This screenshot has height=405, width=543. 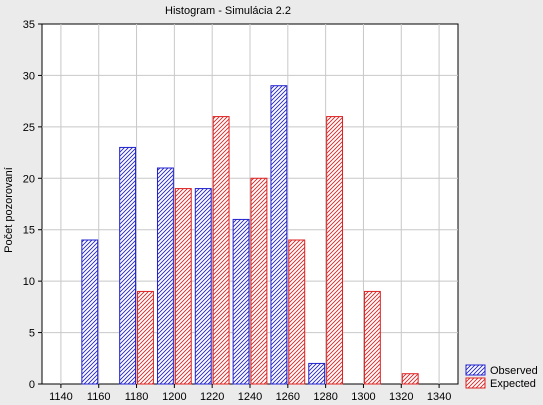 What do you see at coordinates (363, 397) in the screenshot?
I see `x-tick-label-8: 1300` at bounding box center [363, 397].